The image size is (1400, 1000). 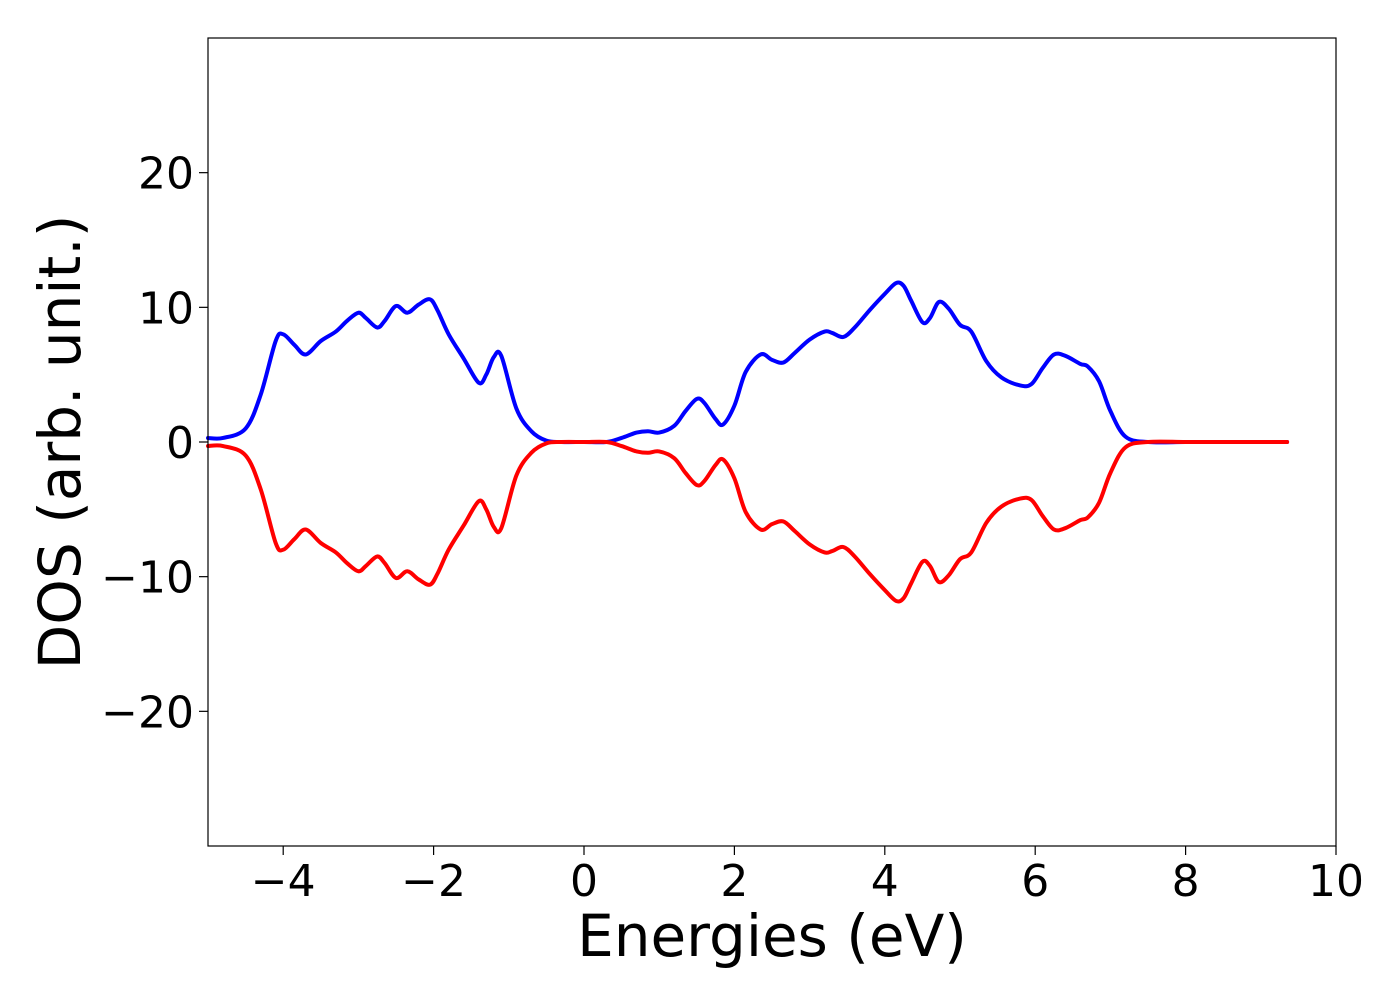 What do you see at coordinates (433, 881) in the screenshot?
I see `x-tick-label: −2` at bounding box center [433, 881].